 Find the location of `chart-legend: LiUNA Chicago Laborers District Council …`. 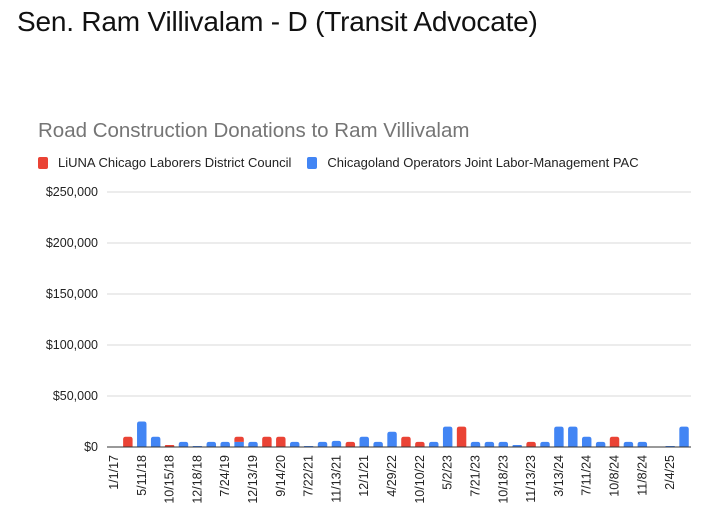

chart-legend: LiUNA Chicago Laborers District Council … is located at coordinates (346, 162).